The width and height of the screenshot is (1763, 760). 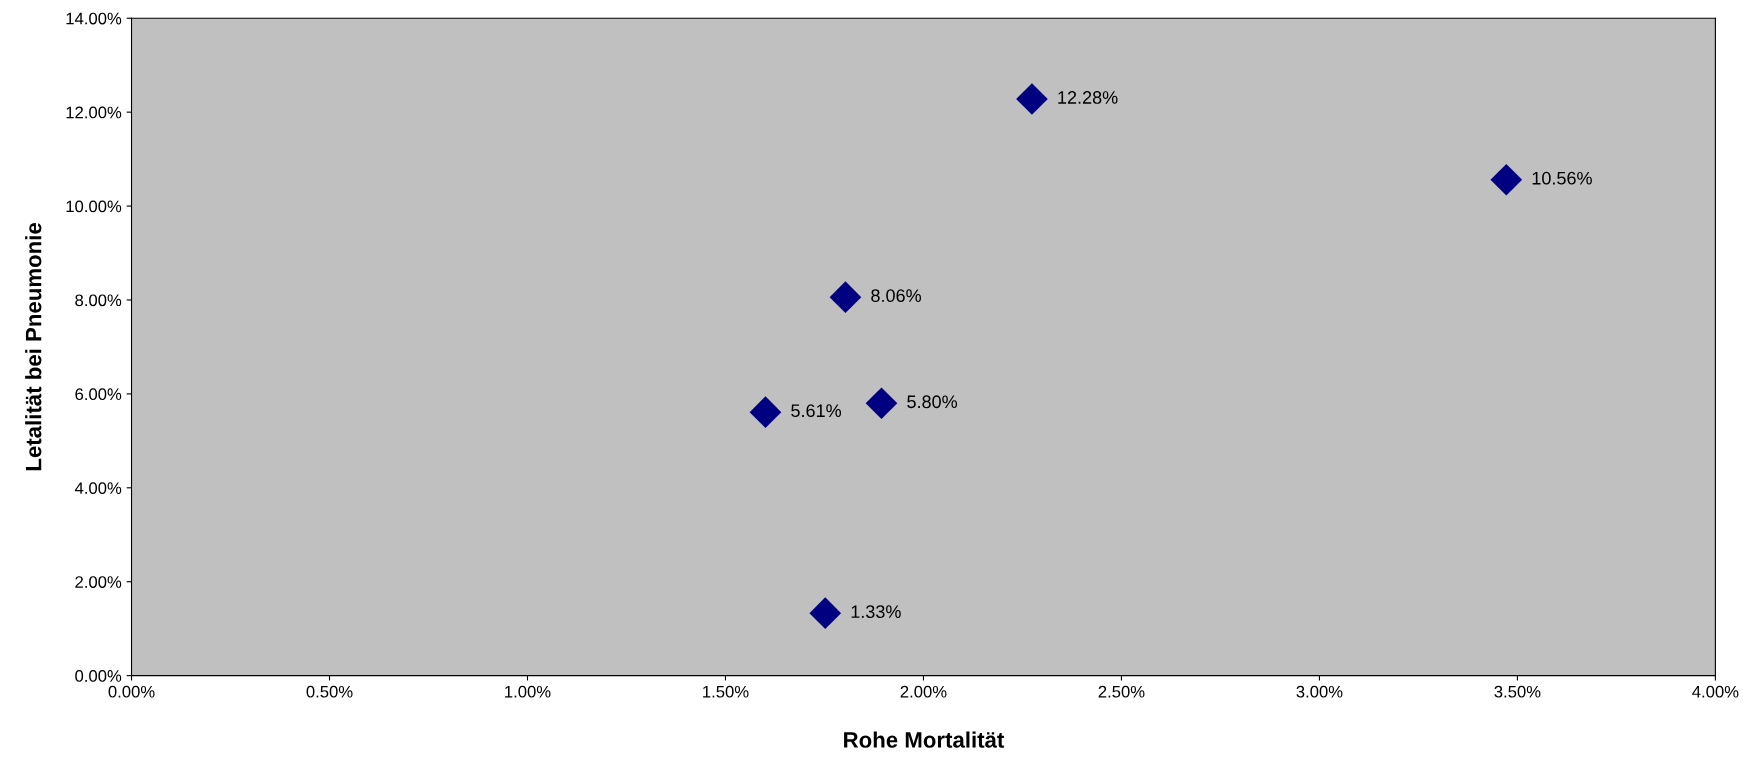 What do you see at coordinates (98, 488) in the screenshot?
I see `y-tick-label: 4.00%` at bounding box center [98, 488].